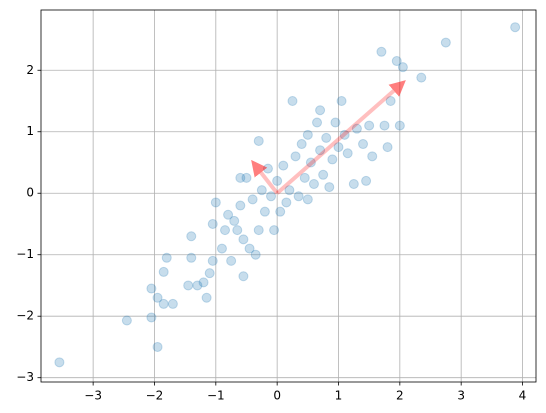  What do you see at coordinates (339, 396) in the screenshot?
I see `x-tick-label: 1` at bounding box center [339, 396].